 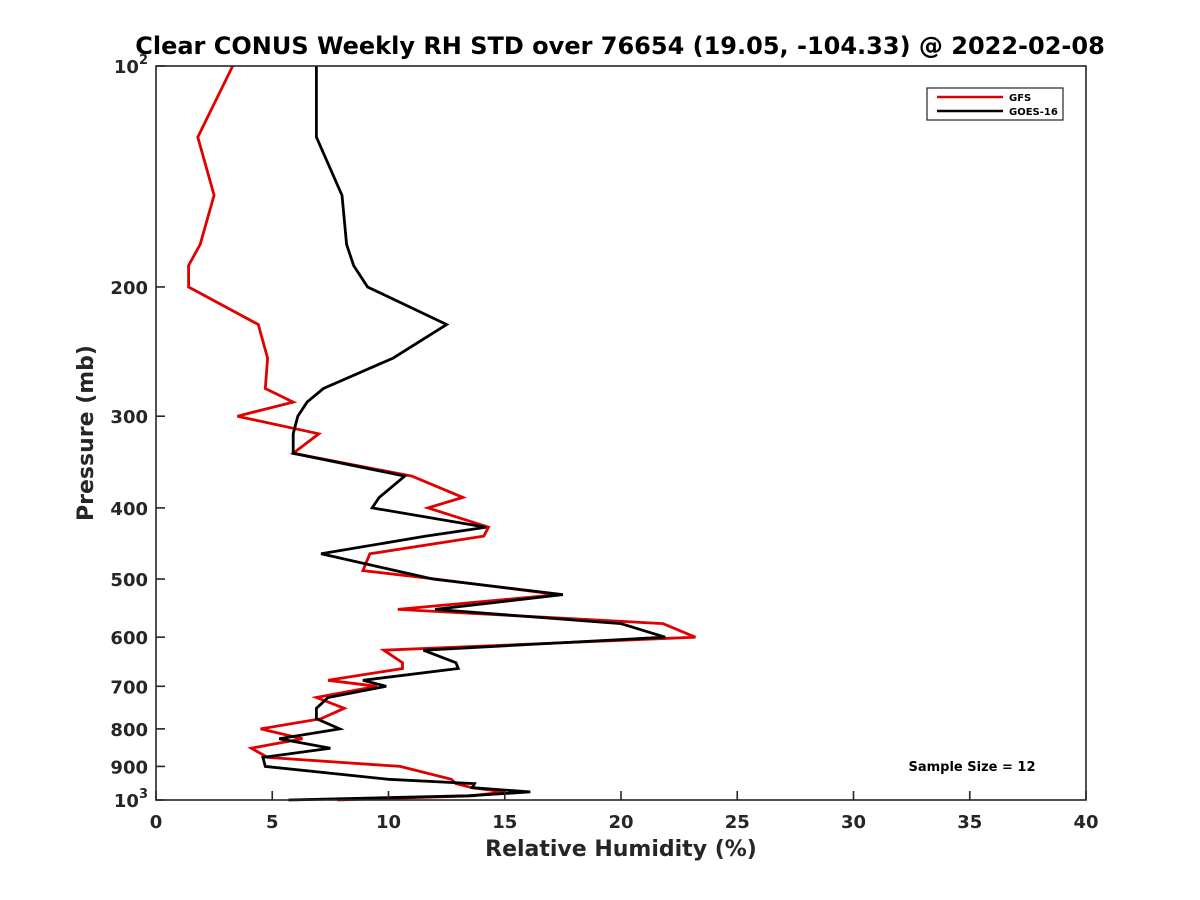 I want to click on x-axis-label: Relative Humidity (%), so click(x=621, y=849).